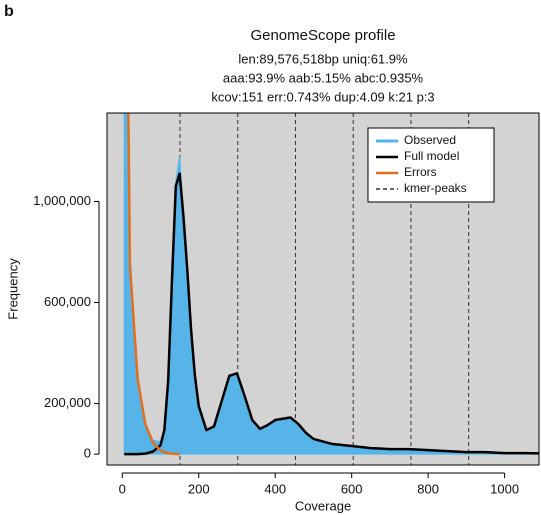 The image size is (541, 515). What do you see at coordinates (322, 35) in the screenshot?
I see `chart-title: GenomeScope profile` at bounding box center [322, 35].